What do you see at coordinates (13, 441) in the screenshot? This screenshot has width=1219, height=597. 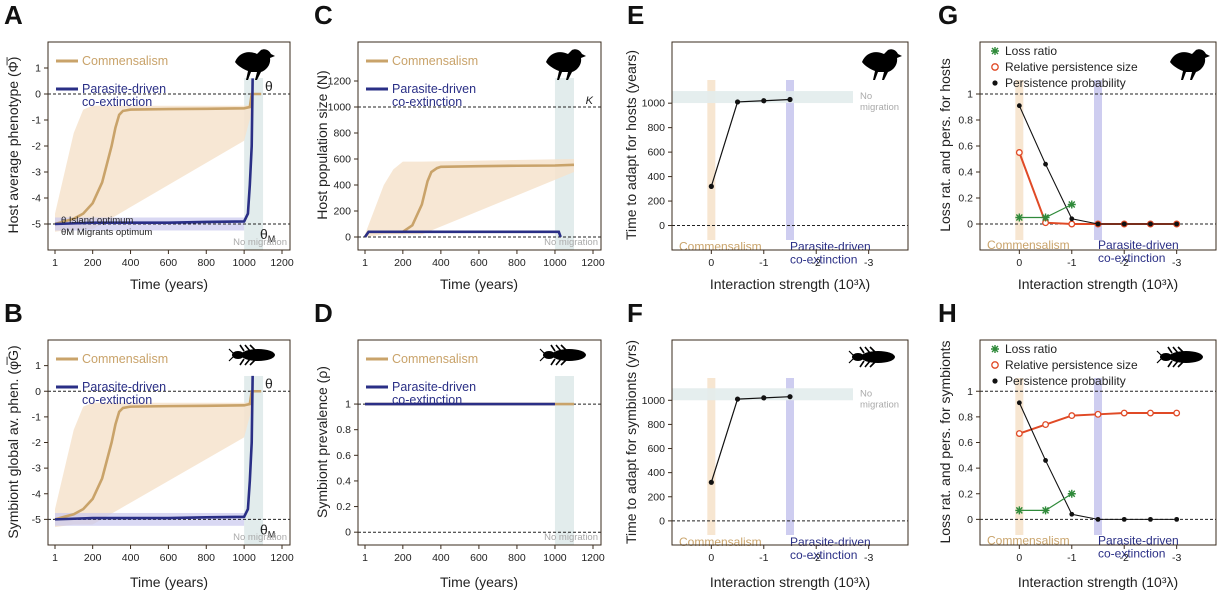 I see `y-axis-label: Symbiont global av. phen. (φ̅G)` at bounding box center [13, 441].